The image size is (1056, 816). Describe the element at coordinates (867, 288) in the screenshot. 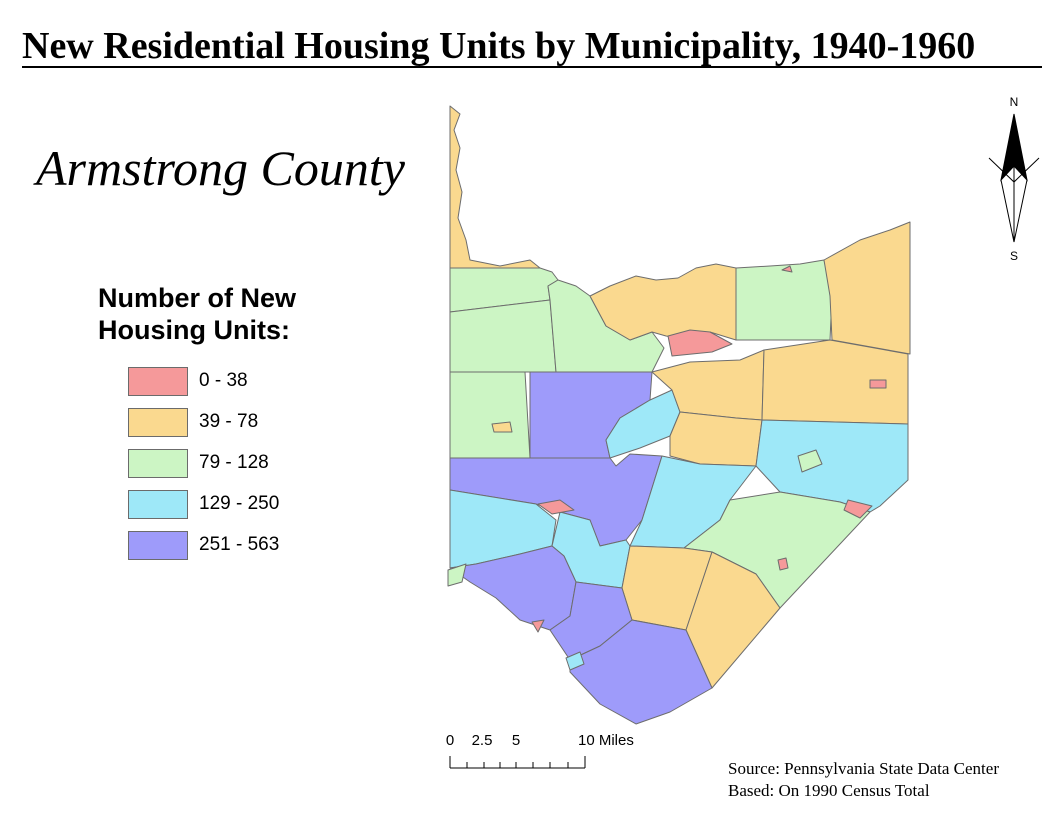

I see `municipality-far-northeast` at that location.